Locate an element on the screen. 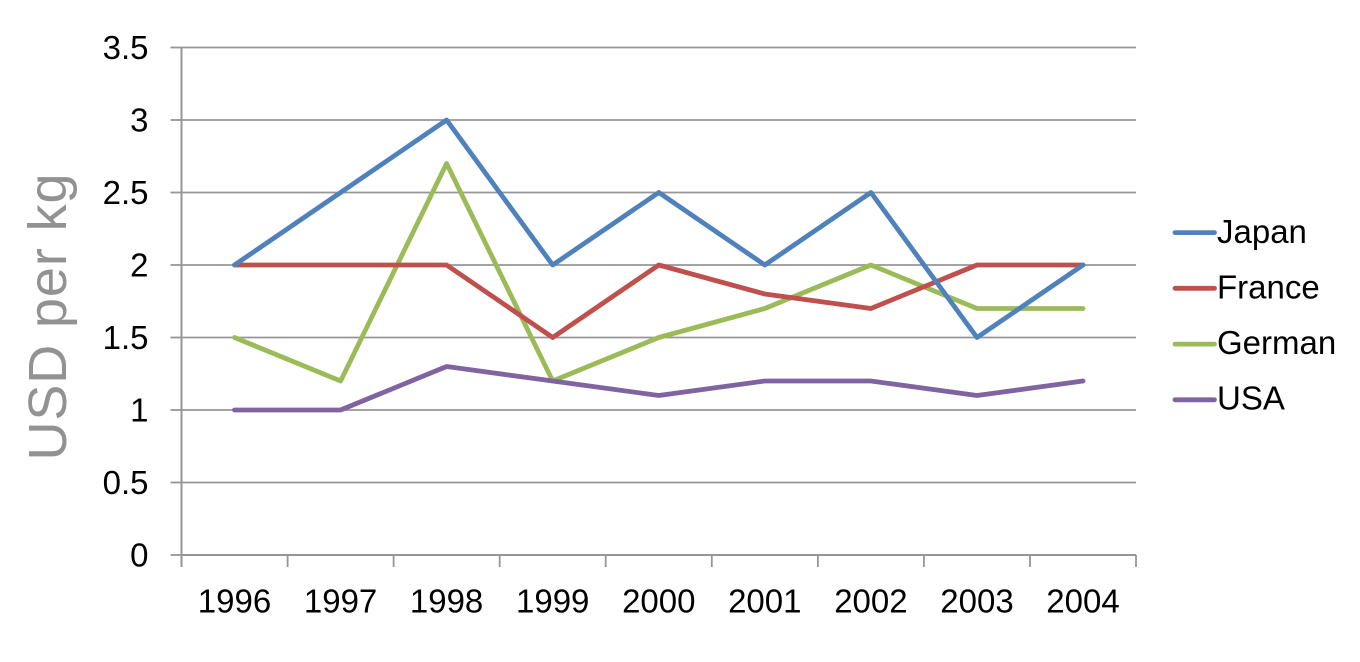 This screenshot has width=1360, height=662. svg-text: 1999 is located at coordinates (552, 601).